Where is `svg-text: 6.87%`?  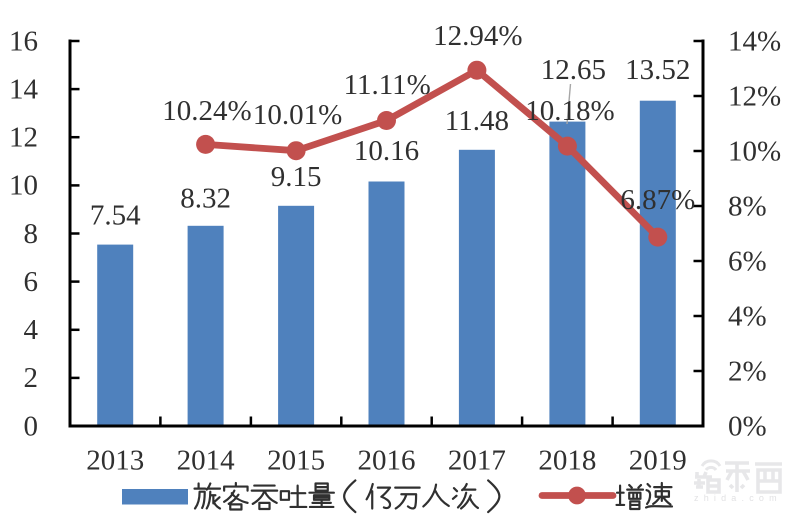 svg-text: 6.87% is located at coordinates (657, 200).